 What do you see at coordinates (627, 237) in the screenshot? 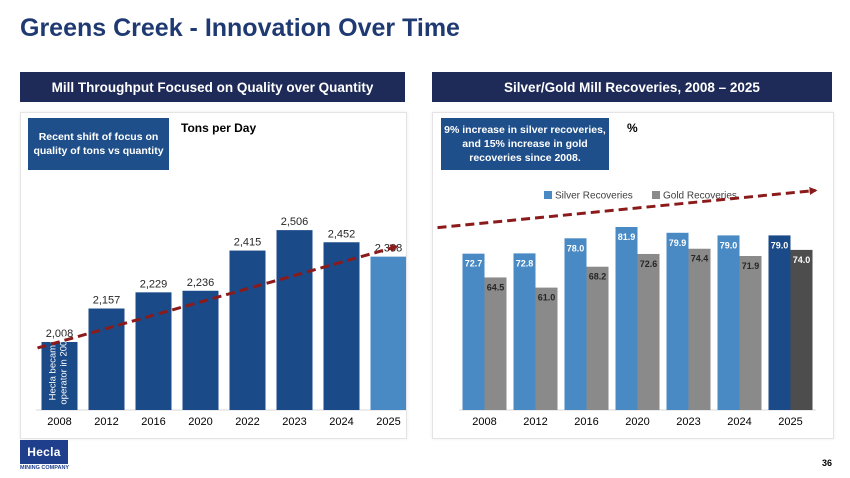
I see `silver-value-label: 81.9` at bounding box center [627, 237].